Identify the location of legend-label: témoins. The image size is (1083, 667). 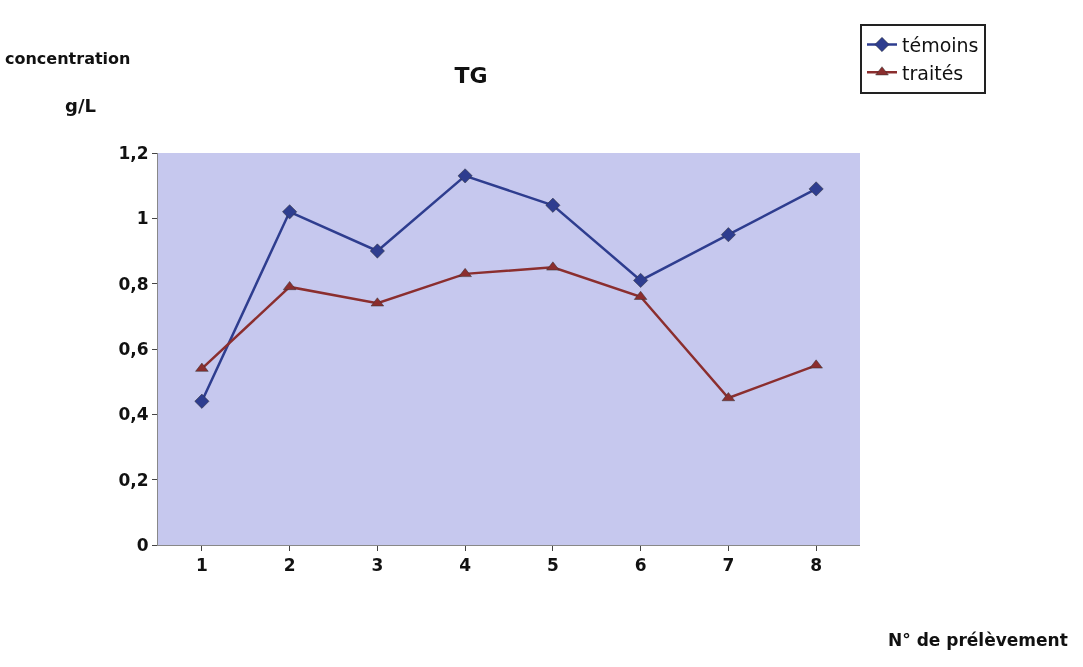
(940, 44).